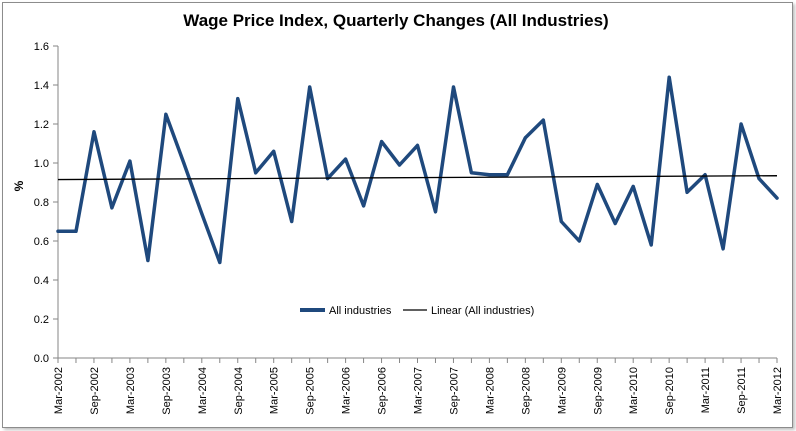 The image size is (796, 431). I want to click on x-tick-label: Mar-2010, so click(634, 390).